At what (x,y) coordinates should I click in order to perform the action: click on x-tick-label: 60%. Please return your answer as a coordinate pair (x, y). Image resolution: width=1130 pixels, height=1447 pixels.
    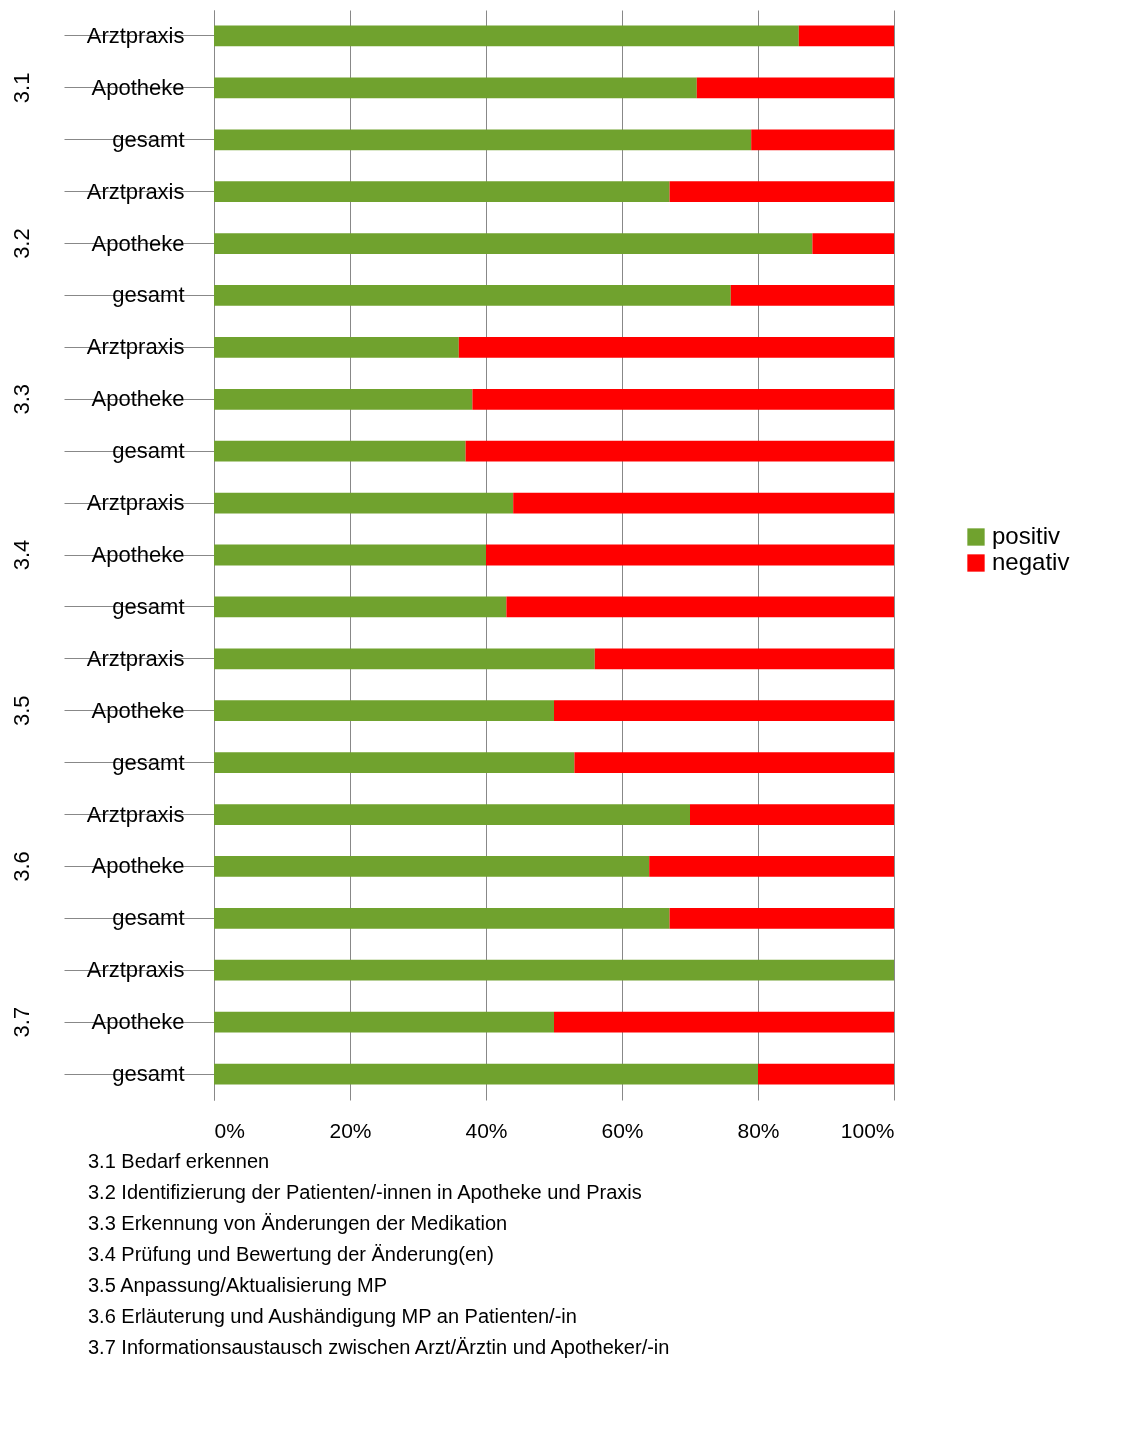
    Looking at the image, I should click on (622, 1130).